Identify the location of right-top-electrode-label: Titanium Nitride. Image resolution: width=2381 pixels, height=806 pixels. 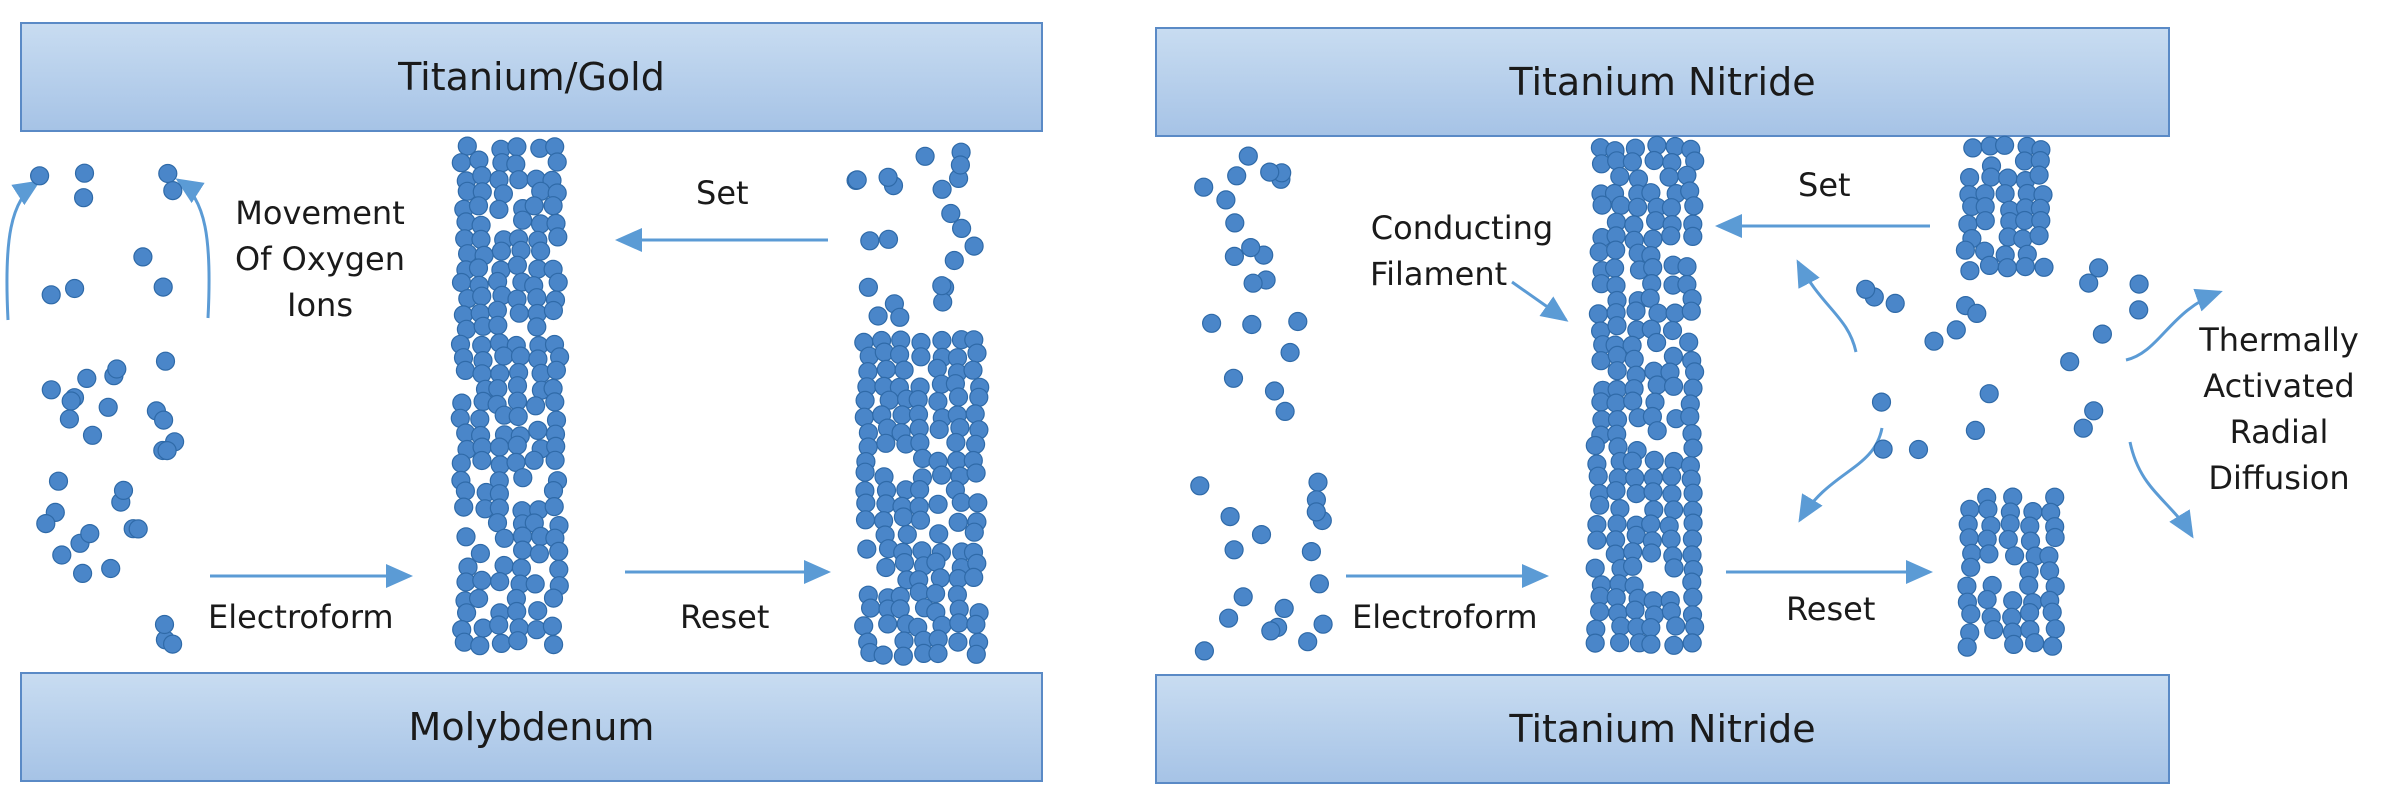
(1662, 82).